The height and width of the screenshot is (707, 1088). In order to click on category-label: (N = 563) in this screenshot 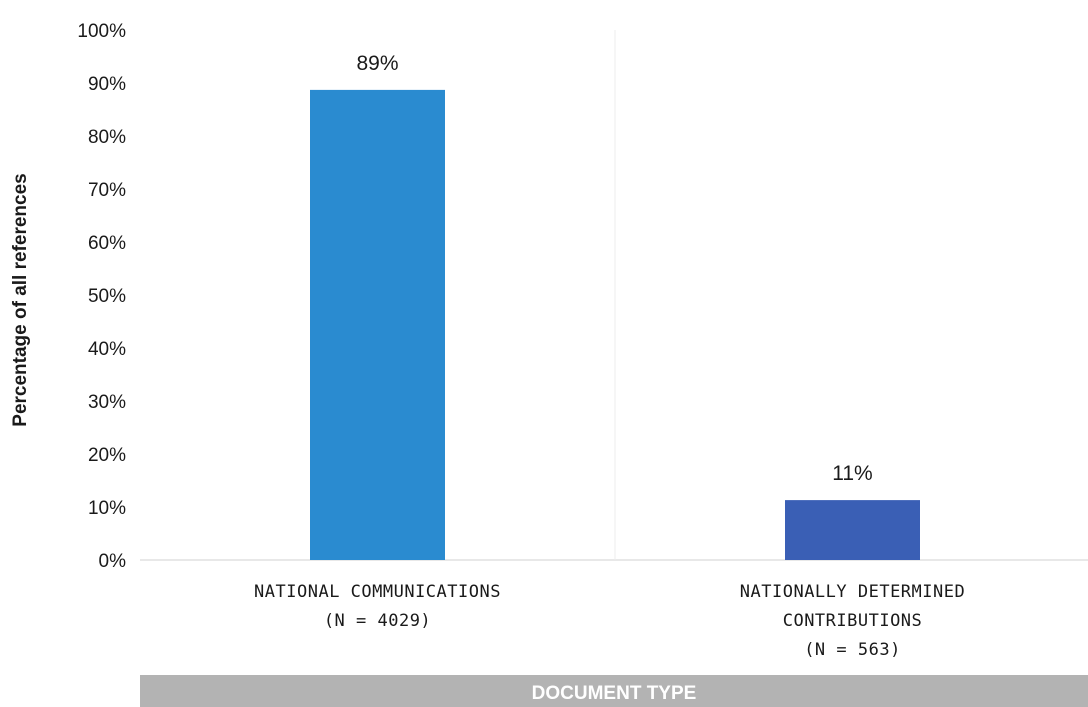, I will do `click(852, 650)`.